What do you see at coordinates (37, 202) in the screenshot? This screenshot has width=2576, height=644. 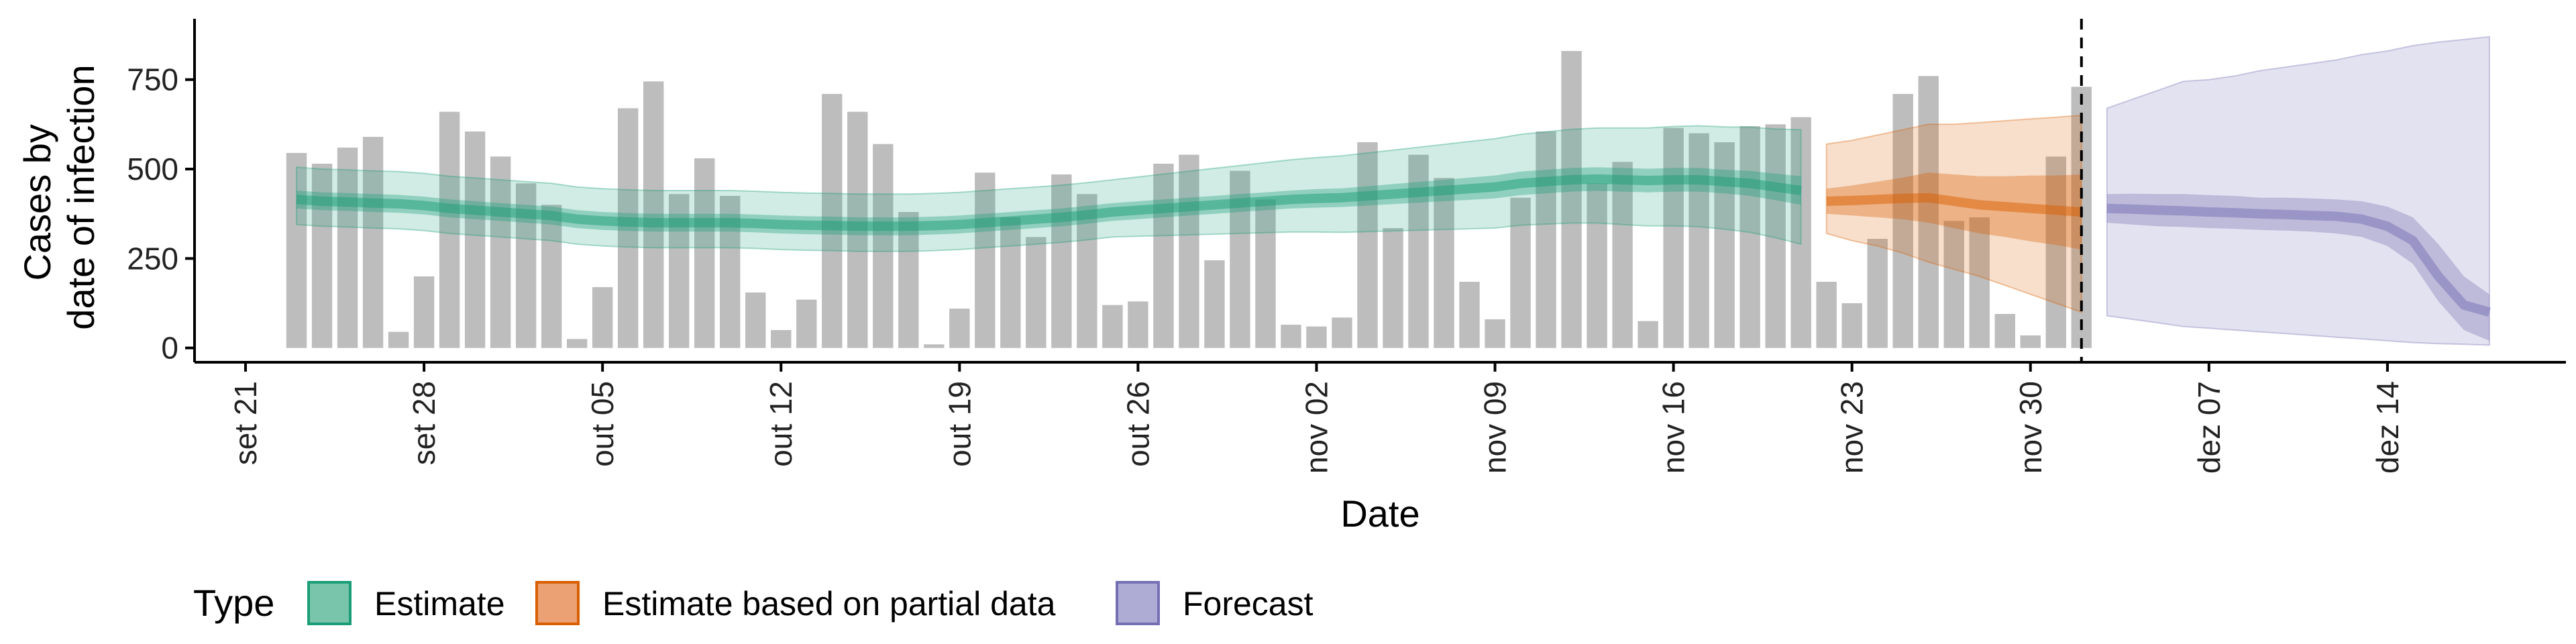 I see `y-axis-title-line-1: Cases by` at bounding box center [37, 202].